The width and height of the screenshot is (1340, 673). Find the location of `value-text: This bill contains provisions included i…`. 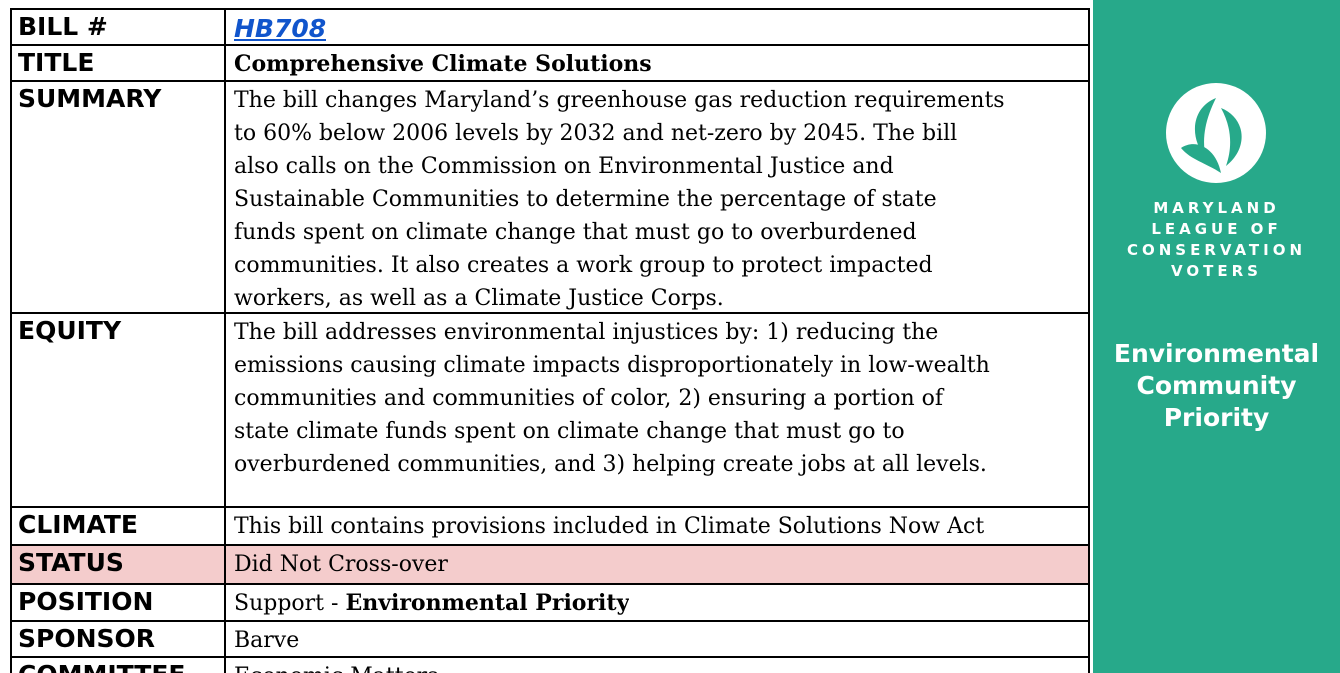

value-text: This bill contains provisions included i… is located at coordinates (609, 526).